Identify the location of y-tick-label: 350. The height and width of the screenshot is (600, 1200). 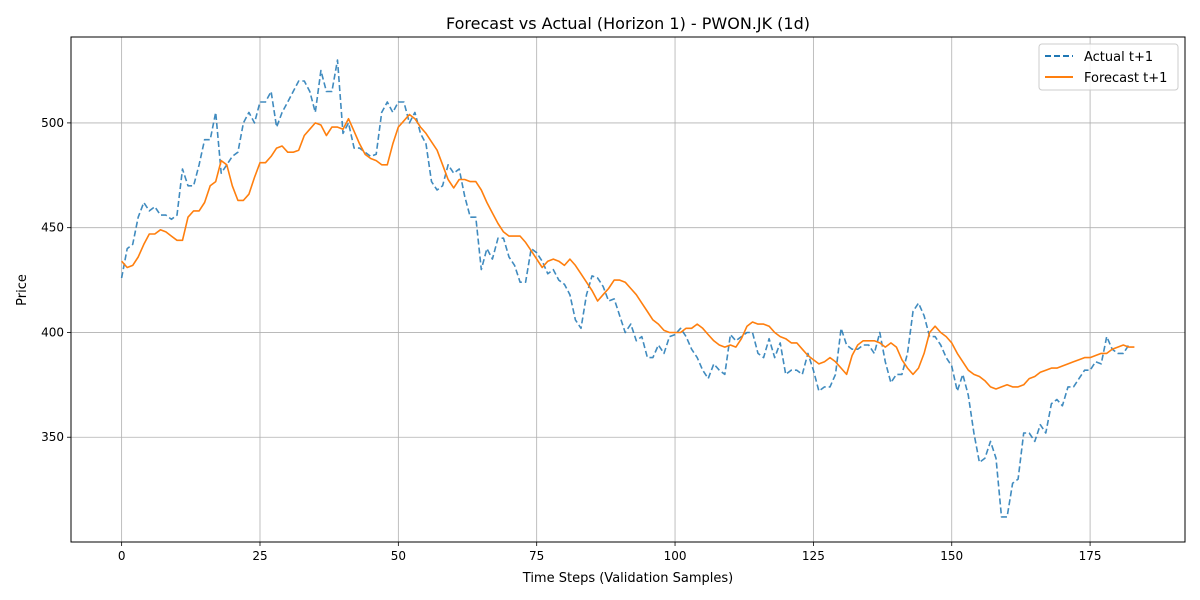
(52, 437).